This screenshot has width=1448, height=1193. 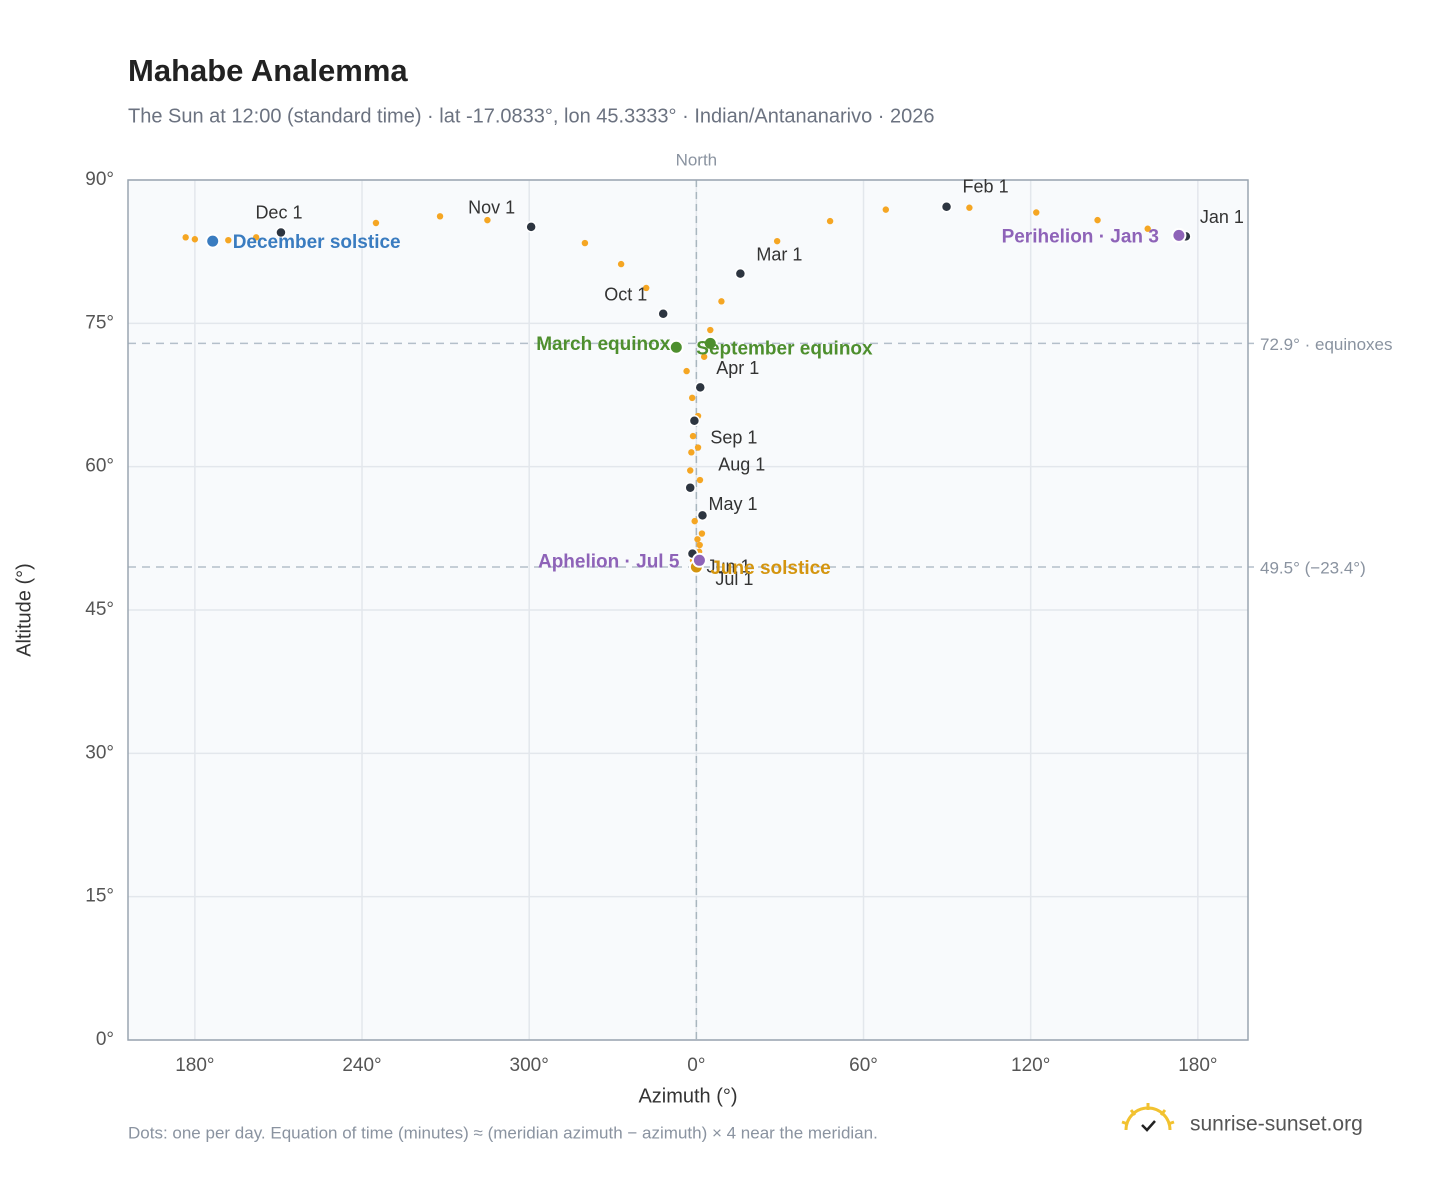 What do you see at coordinates (784, 348) in the screenshot?
I see `event-label: September equinox` at bounding box center [784, 348].